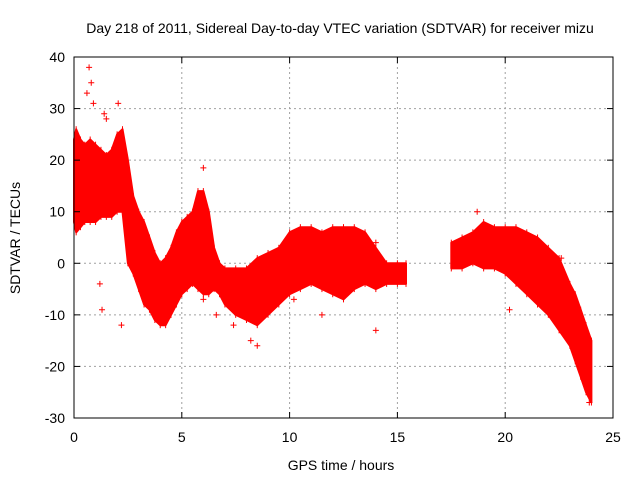 This screenshot has height=480, width=640. Describe the element at coordinates (341, 465) in the screenshot. I see `x-axis-label: GPS time / hours` at that location.